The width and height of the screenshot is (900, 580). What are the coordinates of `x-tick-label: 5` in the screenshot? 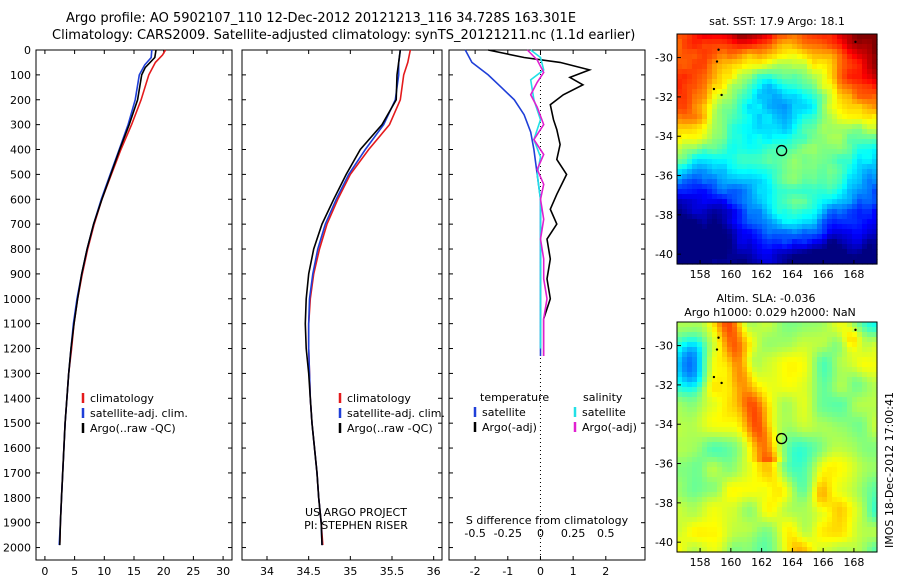 It's located at (74, 571).